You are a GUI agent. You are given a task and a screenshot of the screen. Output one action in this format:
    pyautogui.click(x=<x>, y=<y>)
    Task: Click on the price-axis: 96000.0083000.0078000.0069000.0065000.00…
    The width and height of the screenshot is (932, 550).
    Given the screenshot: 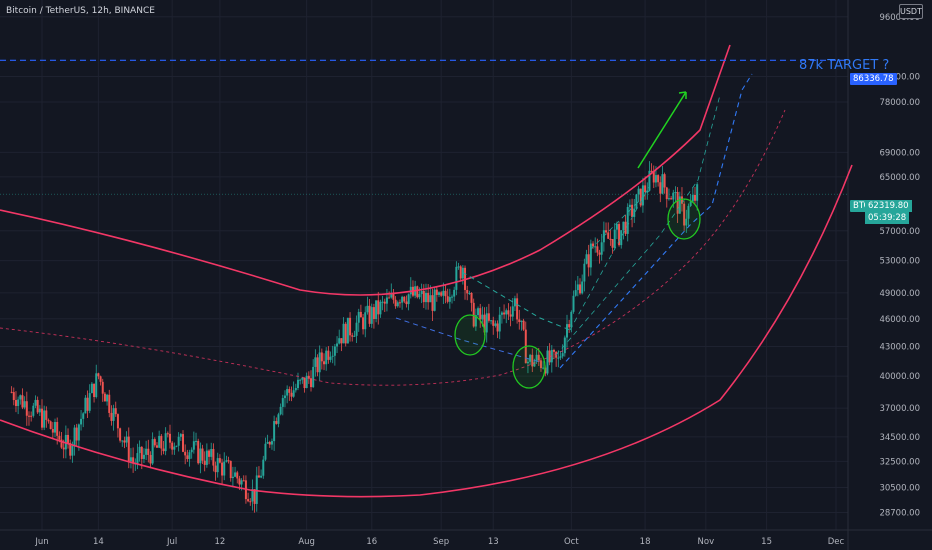 What is the action you would take?
    pyautogui.click(x=899, y=266)
    